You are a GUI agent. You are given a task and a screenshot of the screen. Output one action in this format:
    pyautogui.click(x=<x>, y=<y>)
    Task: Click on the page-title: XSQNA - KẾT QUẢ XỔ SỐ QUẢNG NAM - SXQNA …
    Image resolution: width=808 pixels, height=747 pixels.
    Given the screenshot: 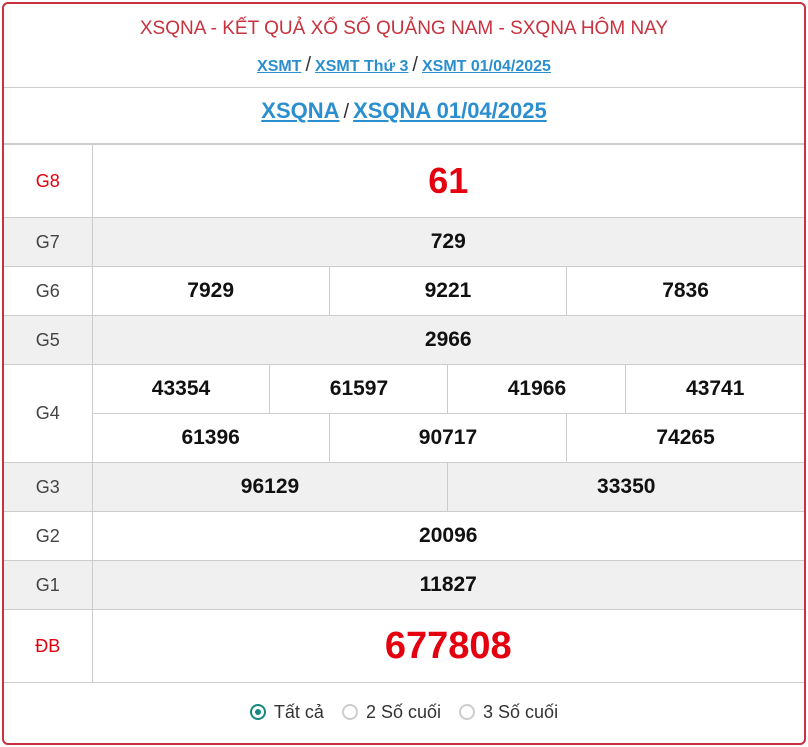 What is the action you would take?
    pyautogui.click(x=404, y=28)
    